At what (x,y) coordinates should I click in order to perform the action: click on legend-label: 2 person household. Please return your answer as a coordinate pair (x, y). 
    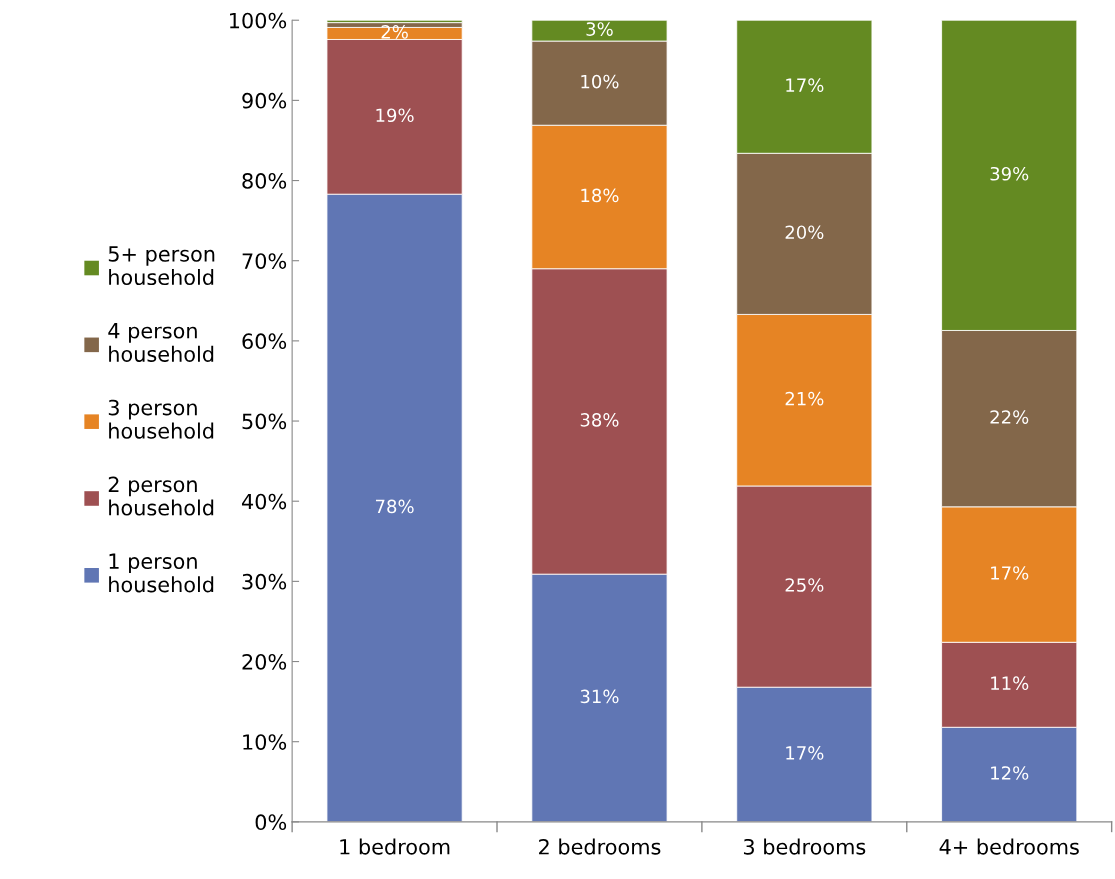
    Looking at the image, I should click on (161, 496).